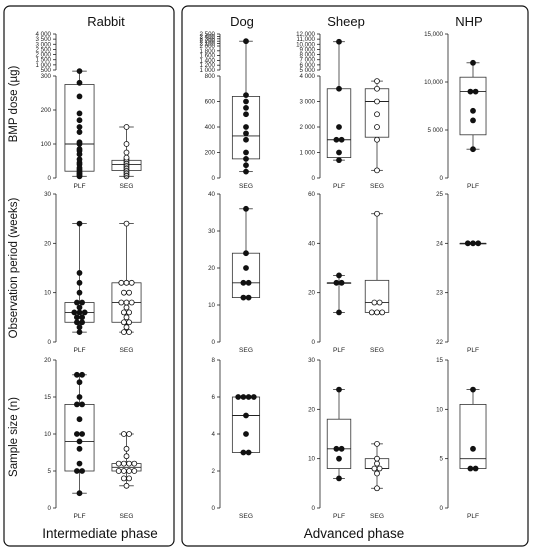 This screenshot has height=550, width=534. Describe the element at coordinates (214, 471) in the screenshot. I see `y-tick-label: 2` at that location.